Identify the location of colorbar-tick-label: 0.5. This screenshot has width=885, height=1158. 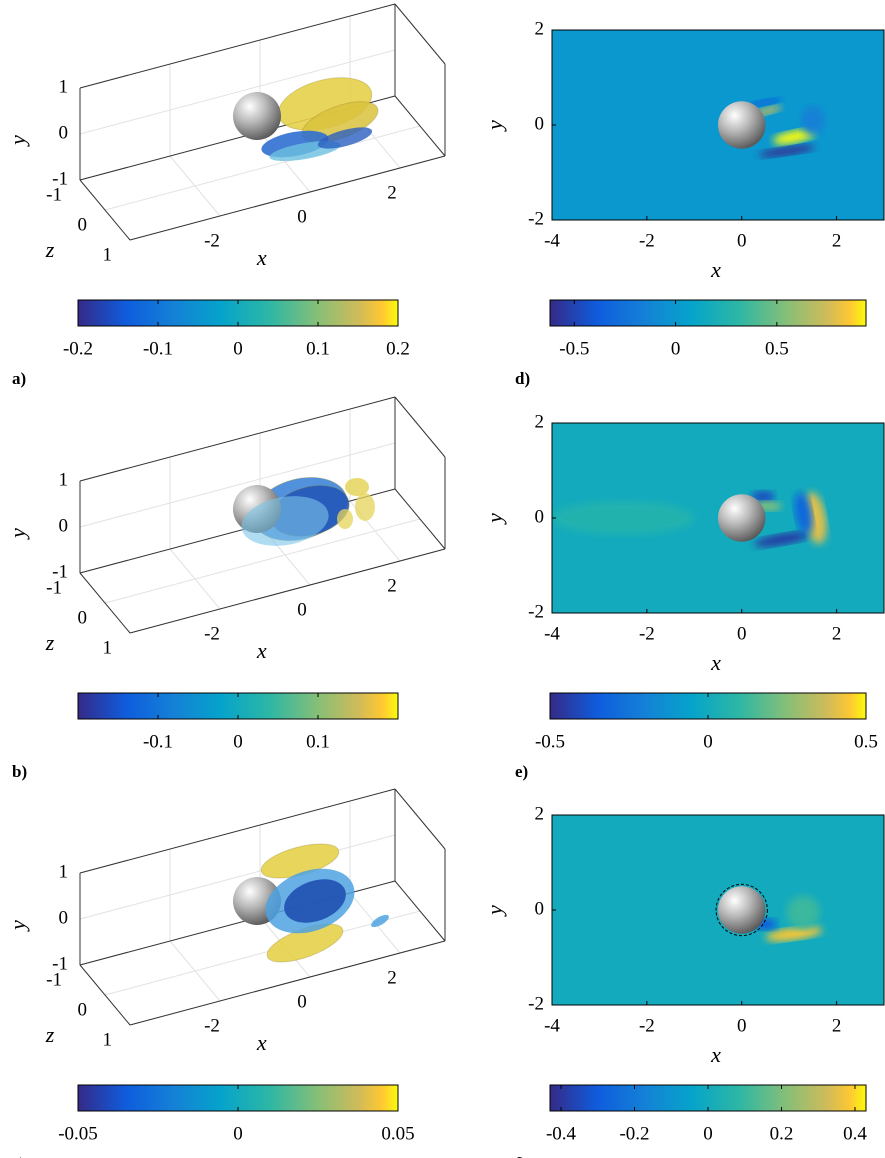
(777, 348).